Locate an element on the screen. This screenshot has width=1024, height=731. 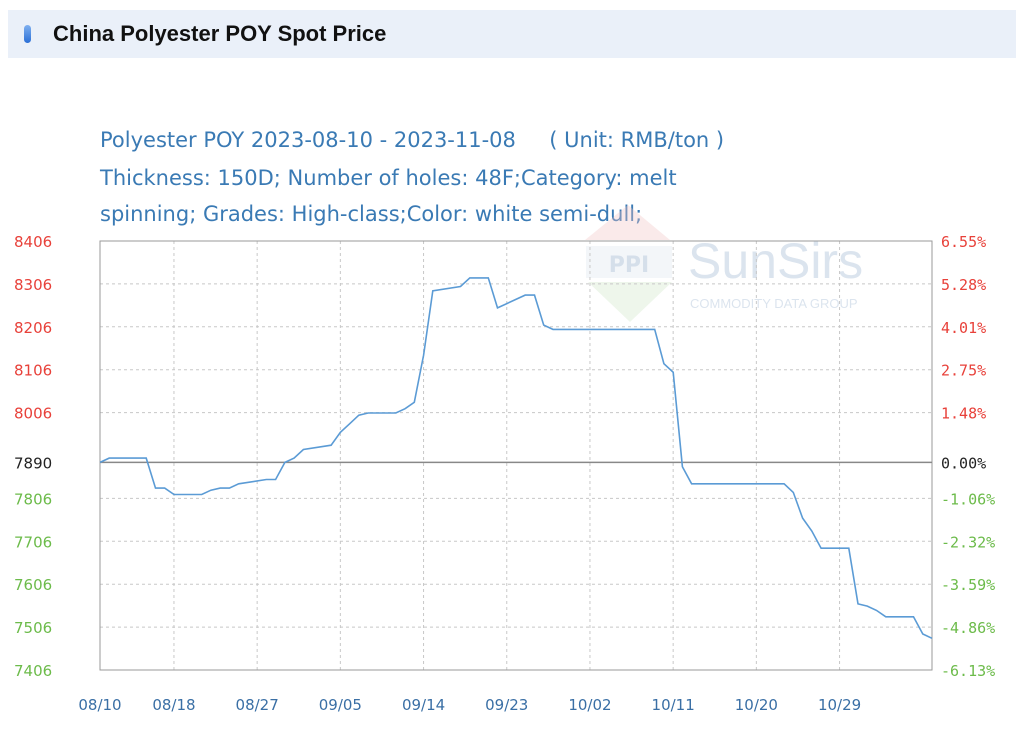
page-title: China Polyester POY Spot Price is located at coordinates (220, 33).